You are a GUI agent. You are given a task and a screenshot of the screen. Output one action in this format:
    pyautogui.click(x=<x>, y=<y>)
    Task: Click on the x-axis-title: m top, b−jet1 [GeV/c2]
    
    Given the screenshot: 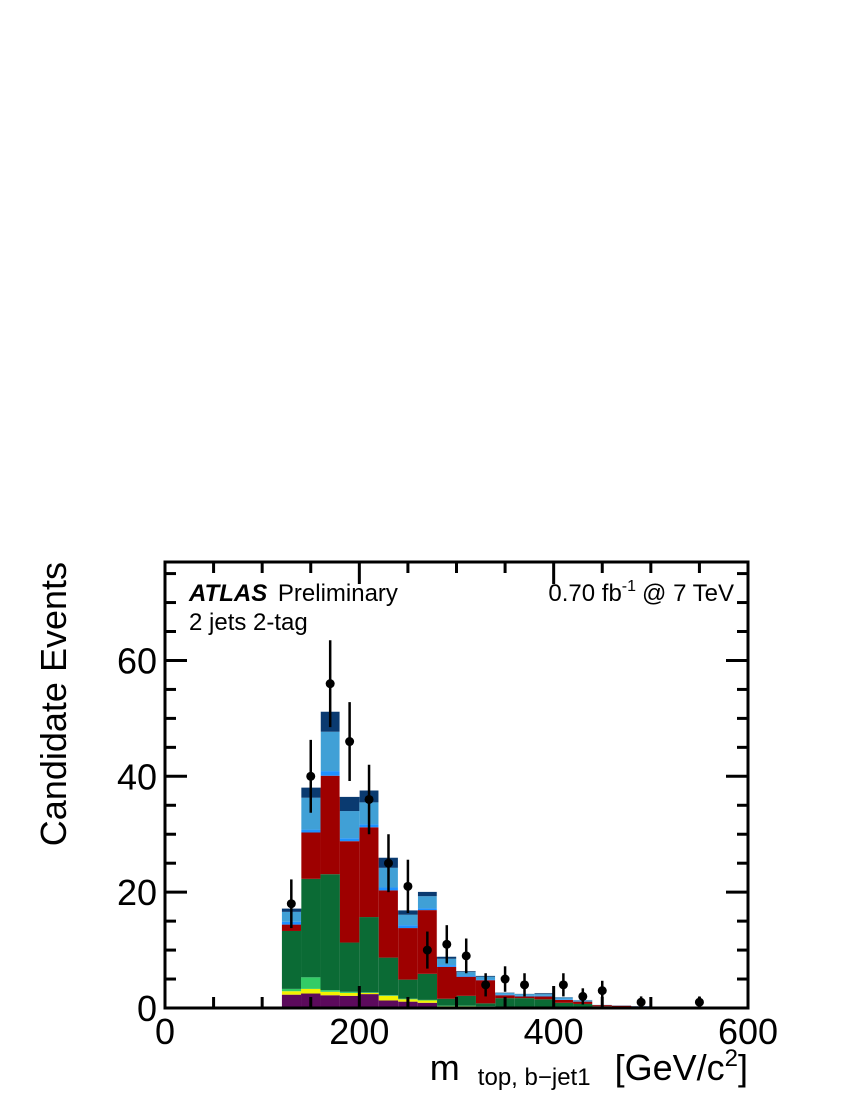 What is the action you would take?
    pyautogui.click(x=589, y=1069)
    